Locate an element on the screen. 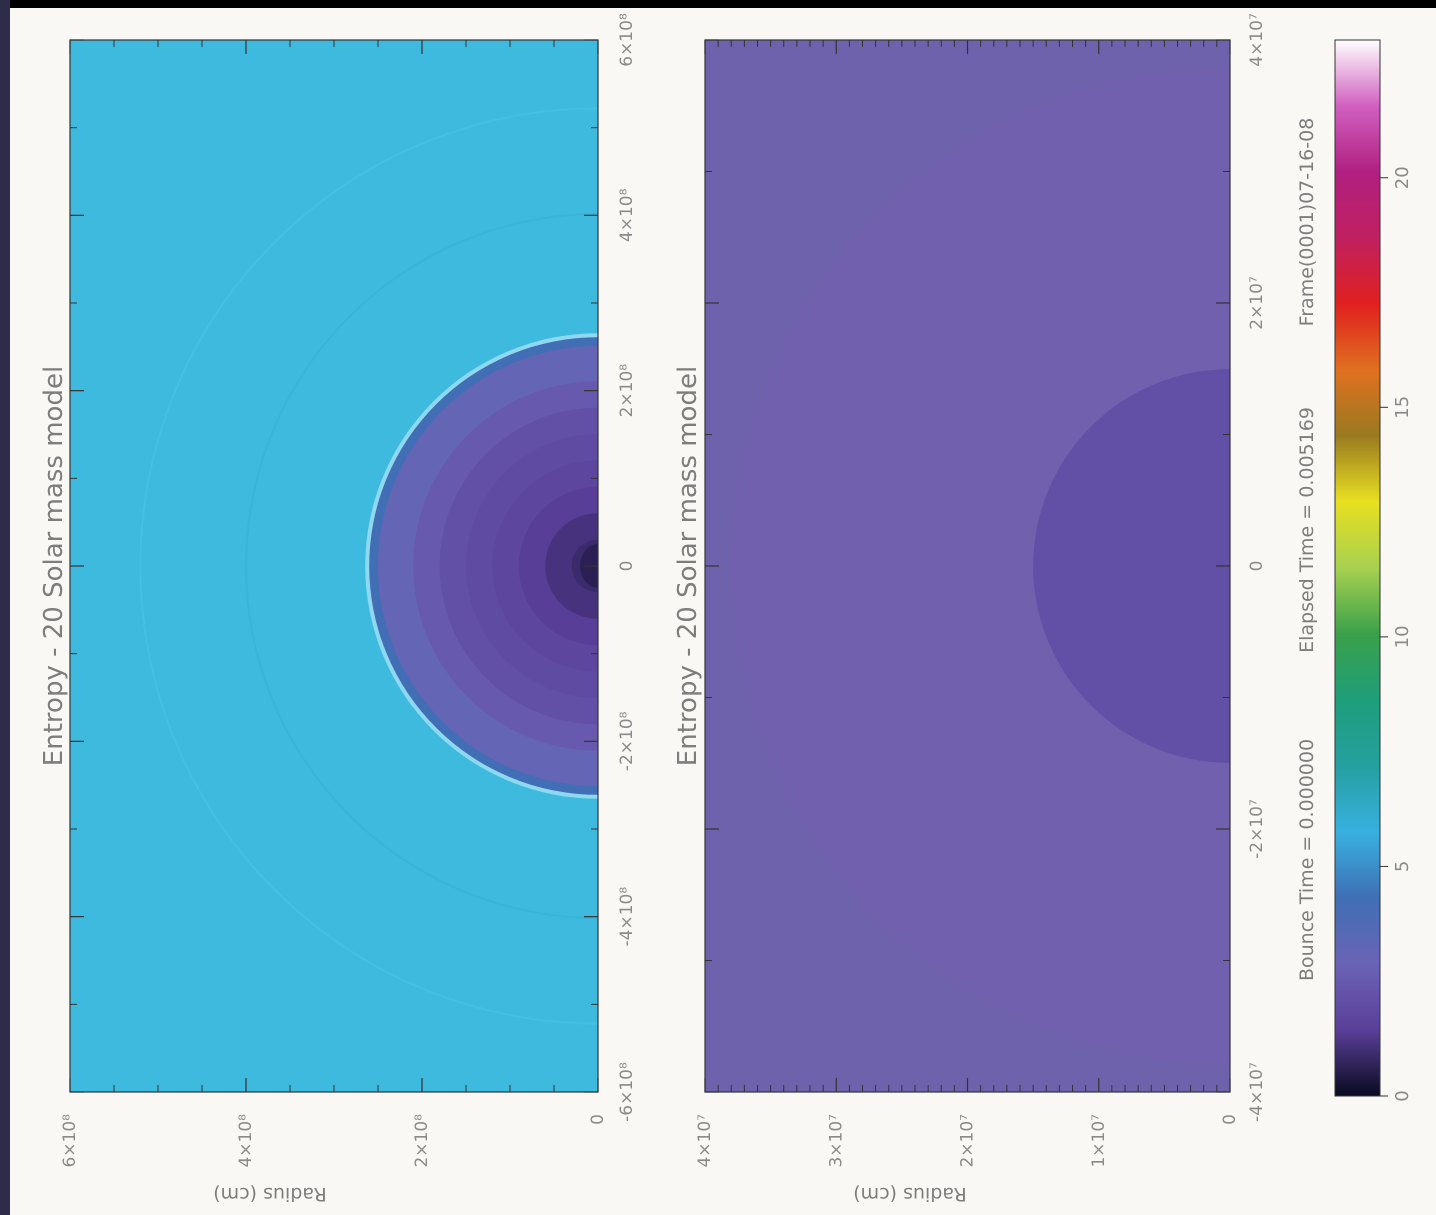 This screenshot has width=1436, height=1215. x-tick-label: 6×10⁸ is located at coordinates (627, 40).